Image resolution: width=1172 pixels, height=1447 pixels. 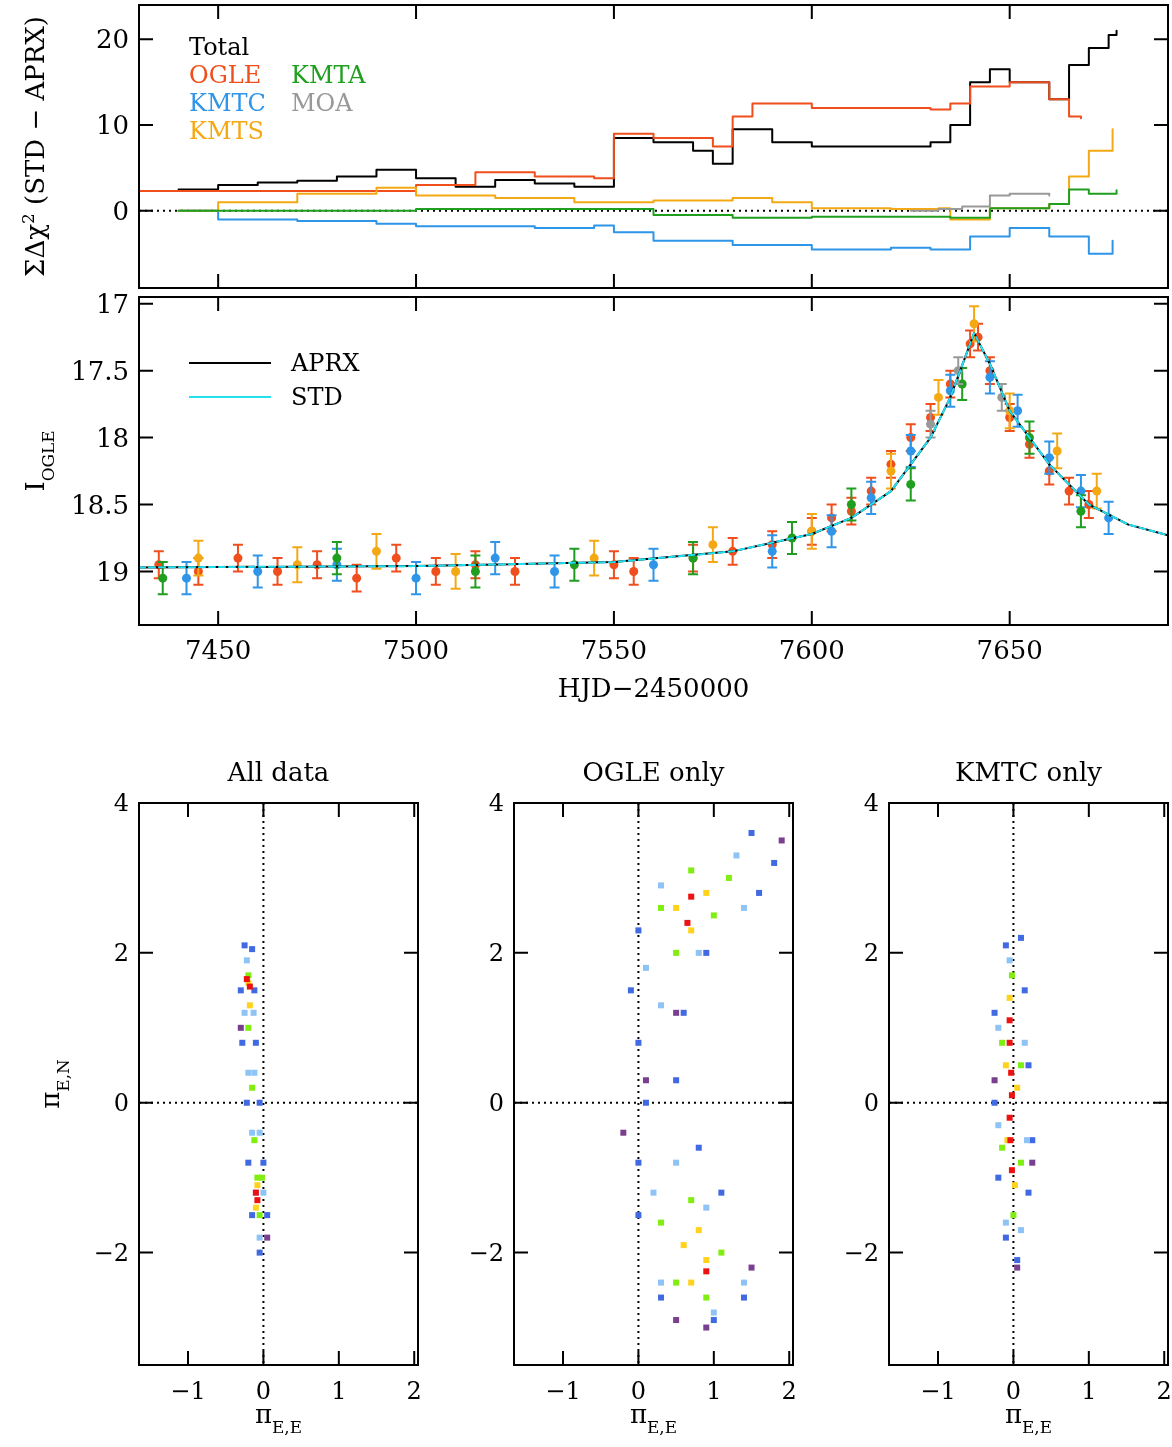 What do you see at coordinates (226, 131) in the screenshot?
I see `text: KMTS` at bounding box center [226, 131].